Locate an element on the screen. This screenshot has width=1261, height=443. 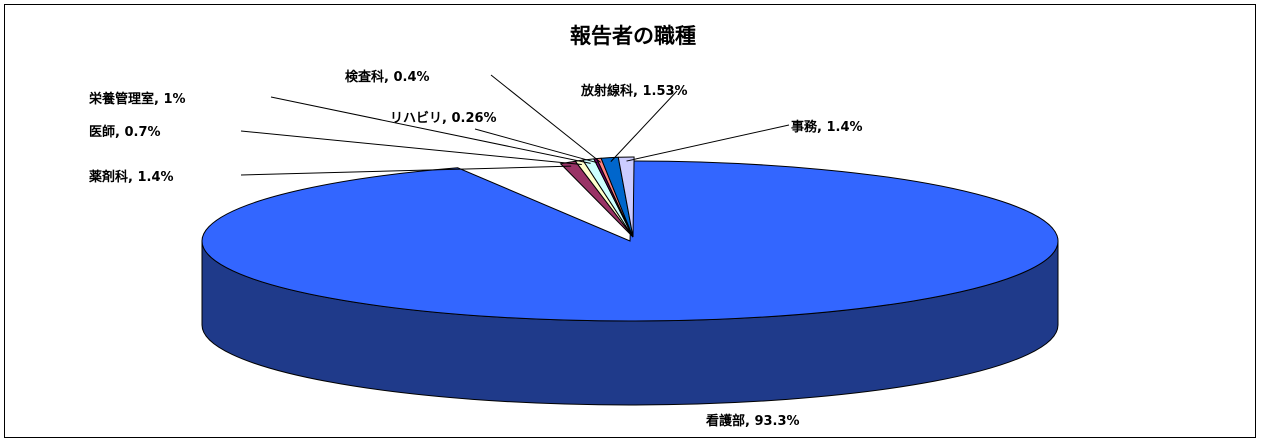
leader-line-放射線科 is located at coordinates (644, 126).